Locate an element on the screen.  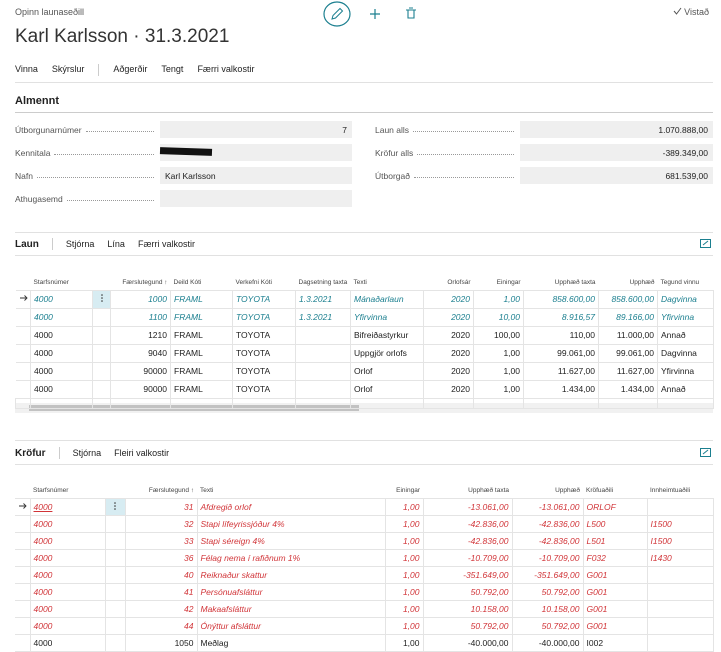
field-value: Karl Karlsson is located at coordinates (256, 175).